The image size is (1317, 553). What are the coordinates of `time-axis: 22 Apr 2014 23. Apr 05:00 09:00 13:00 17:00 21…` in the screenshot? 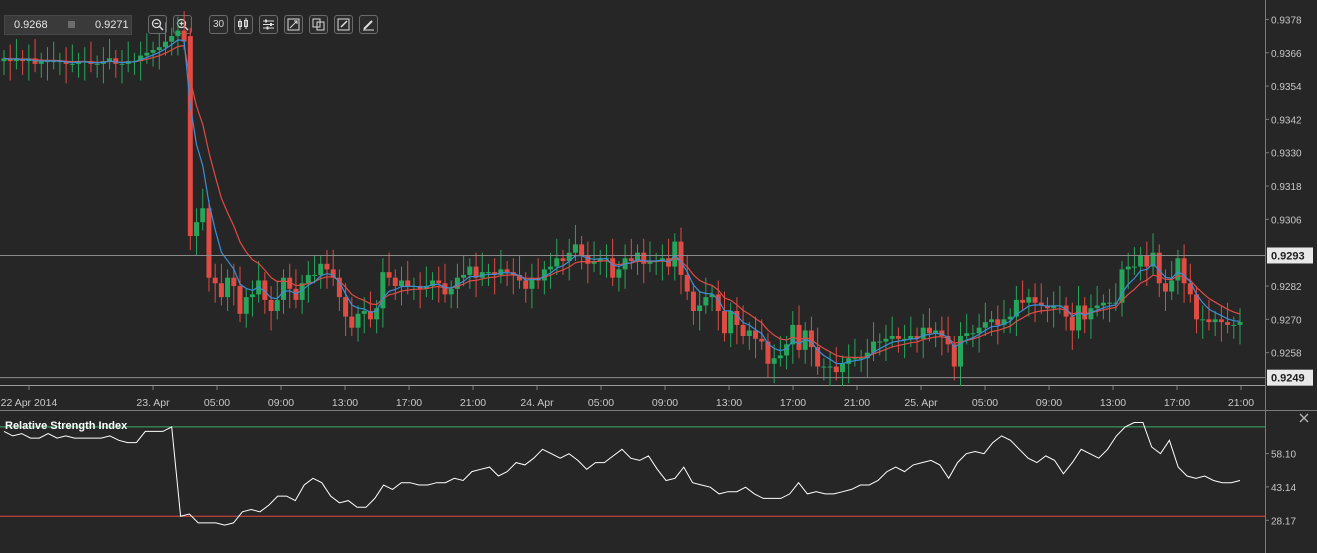 It's located at (627, 397).